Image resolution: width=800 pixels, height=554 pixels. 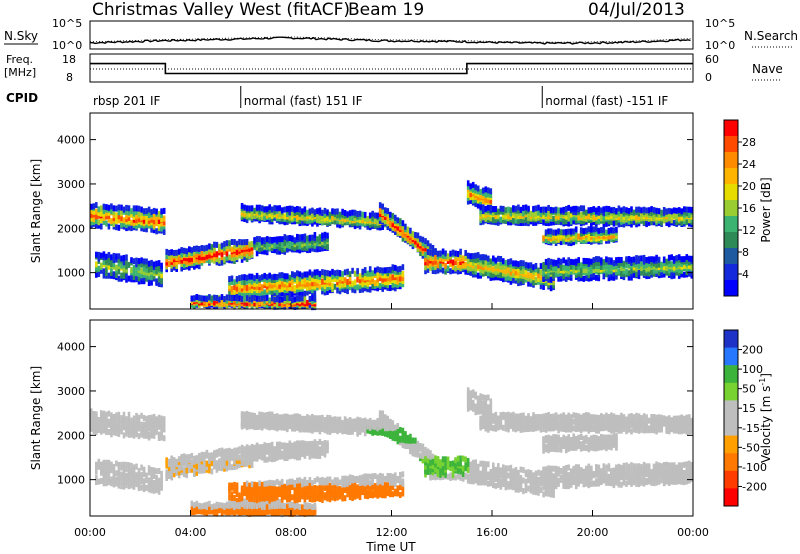 What do you see at coordinates (19, 59) in the screenshot?
I see `freq-label-line1: Freq.` at bounding box center [19, 59].